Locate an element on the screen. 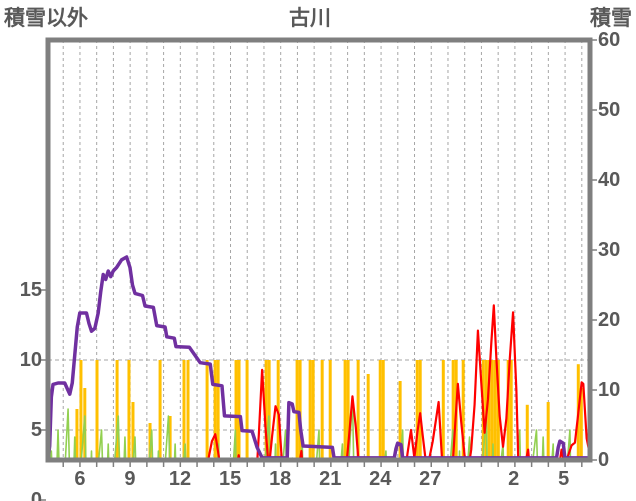  x-axis-tick-21: 21 is located at coordinates (330, 479).